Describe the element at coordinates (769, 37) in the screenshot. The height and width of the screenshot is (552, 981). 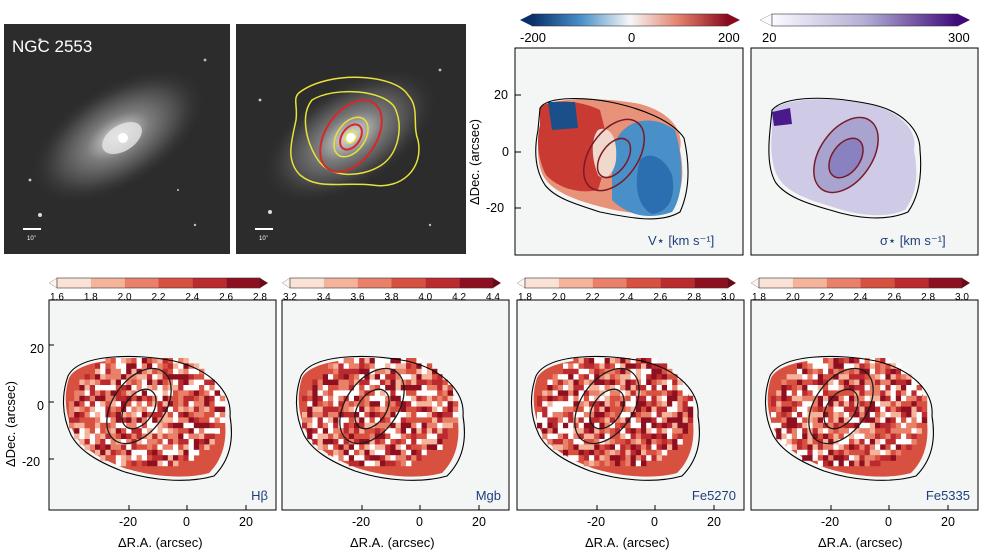
I see `cb-tick: 20` at that location.